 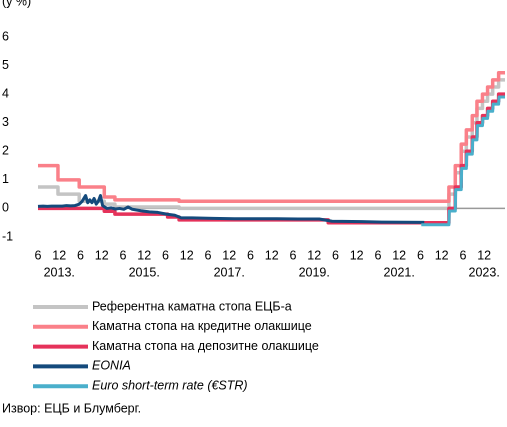 What do you see at coordinates (170, 385) in the screenshot?
I see `legend-label: Euro short-term rate (€STR)` at bounding box center [170, 385].